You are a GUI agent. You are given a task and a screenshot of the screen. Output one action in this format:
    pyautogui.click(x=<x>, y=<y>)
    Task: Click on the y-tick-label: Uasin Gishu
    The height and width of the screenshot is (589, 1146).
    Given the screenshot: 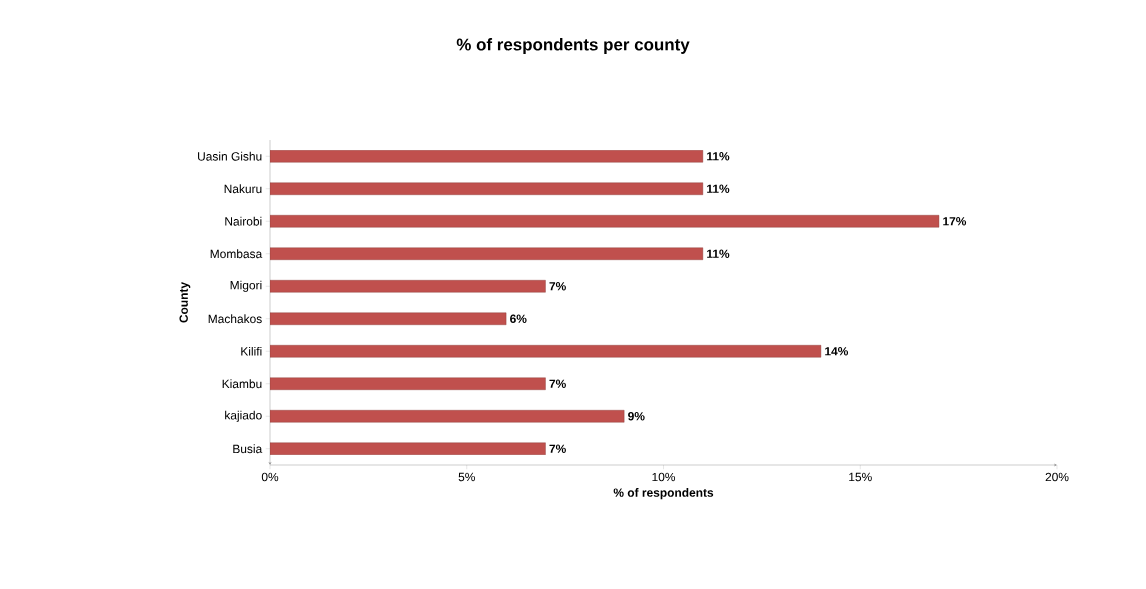 What is the action you would take?
    pyautogui.click(x=230, y=156)
    